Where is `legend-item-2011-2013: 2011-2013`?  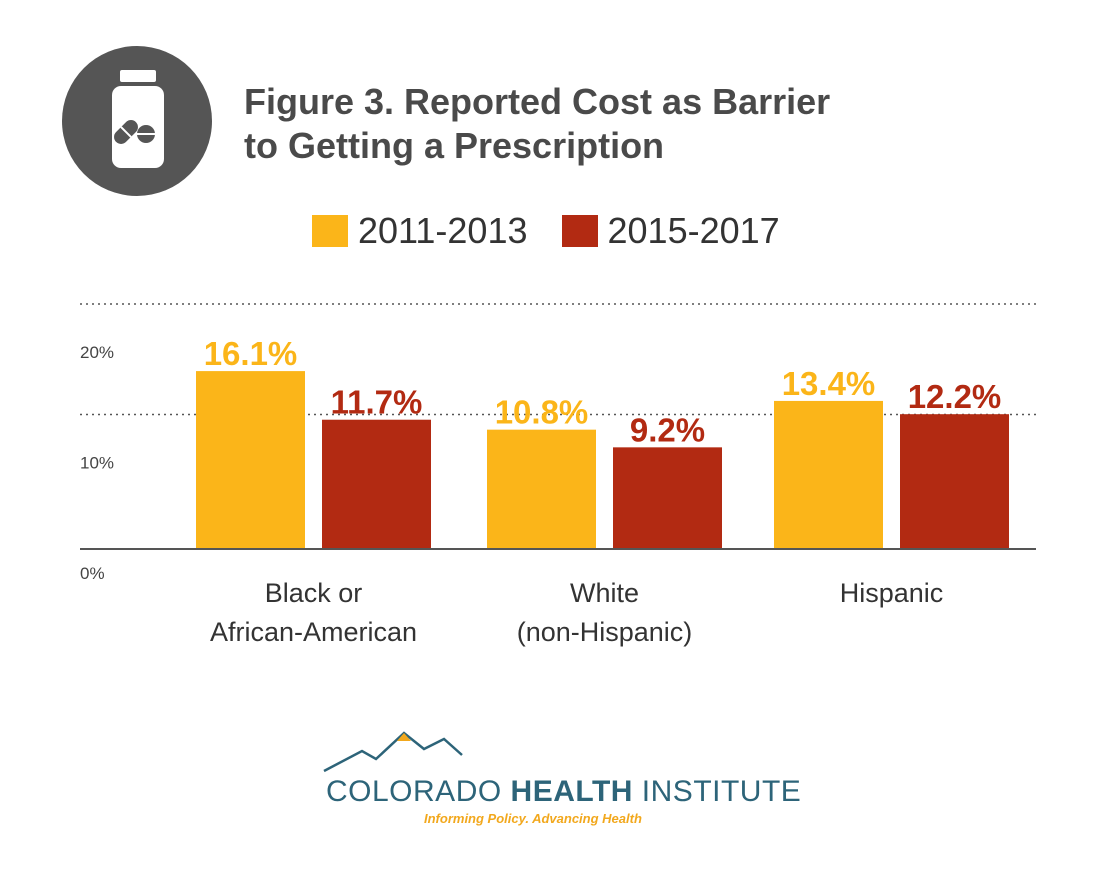
legend-item-2011-2013: 2011-2013 is located at coordinates (420, 231).